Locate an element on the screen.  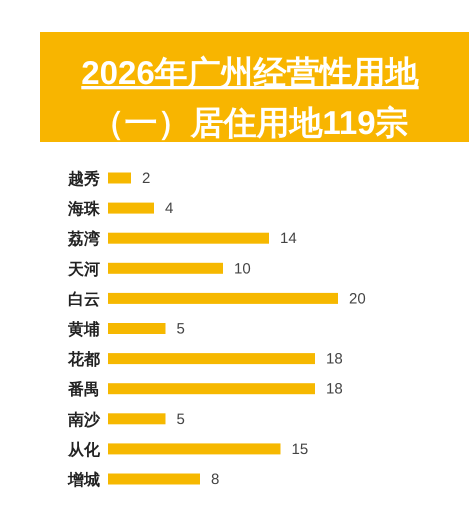
data-label: 4 is located at coordinates (169, 209).